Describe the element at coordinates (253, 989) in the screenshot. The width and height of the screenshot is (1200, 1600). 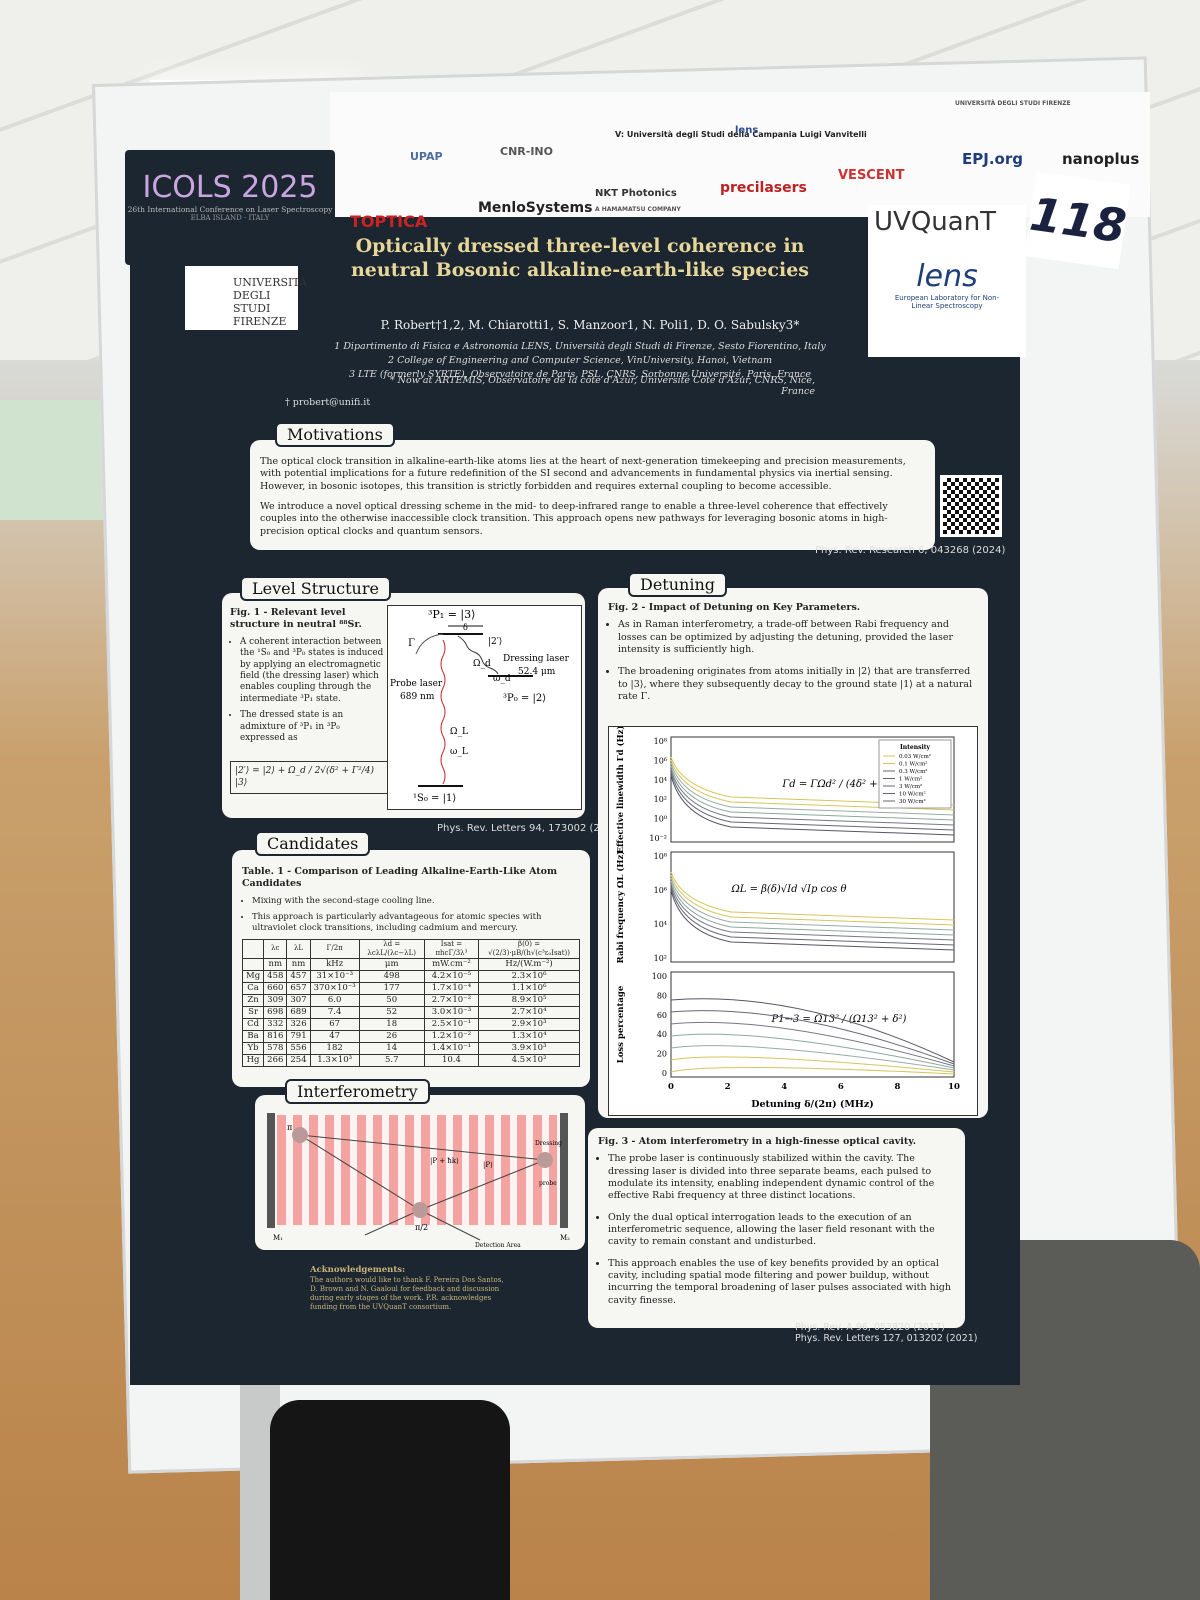
I see `table-cell: Ca` at that location.